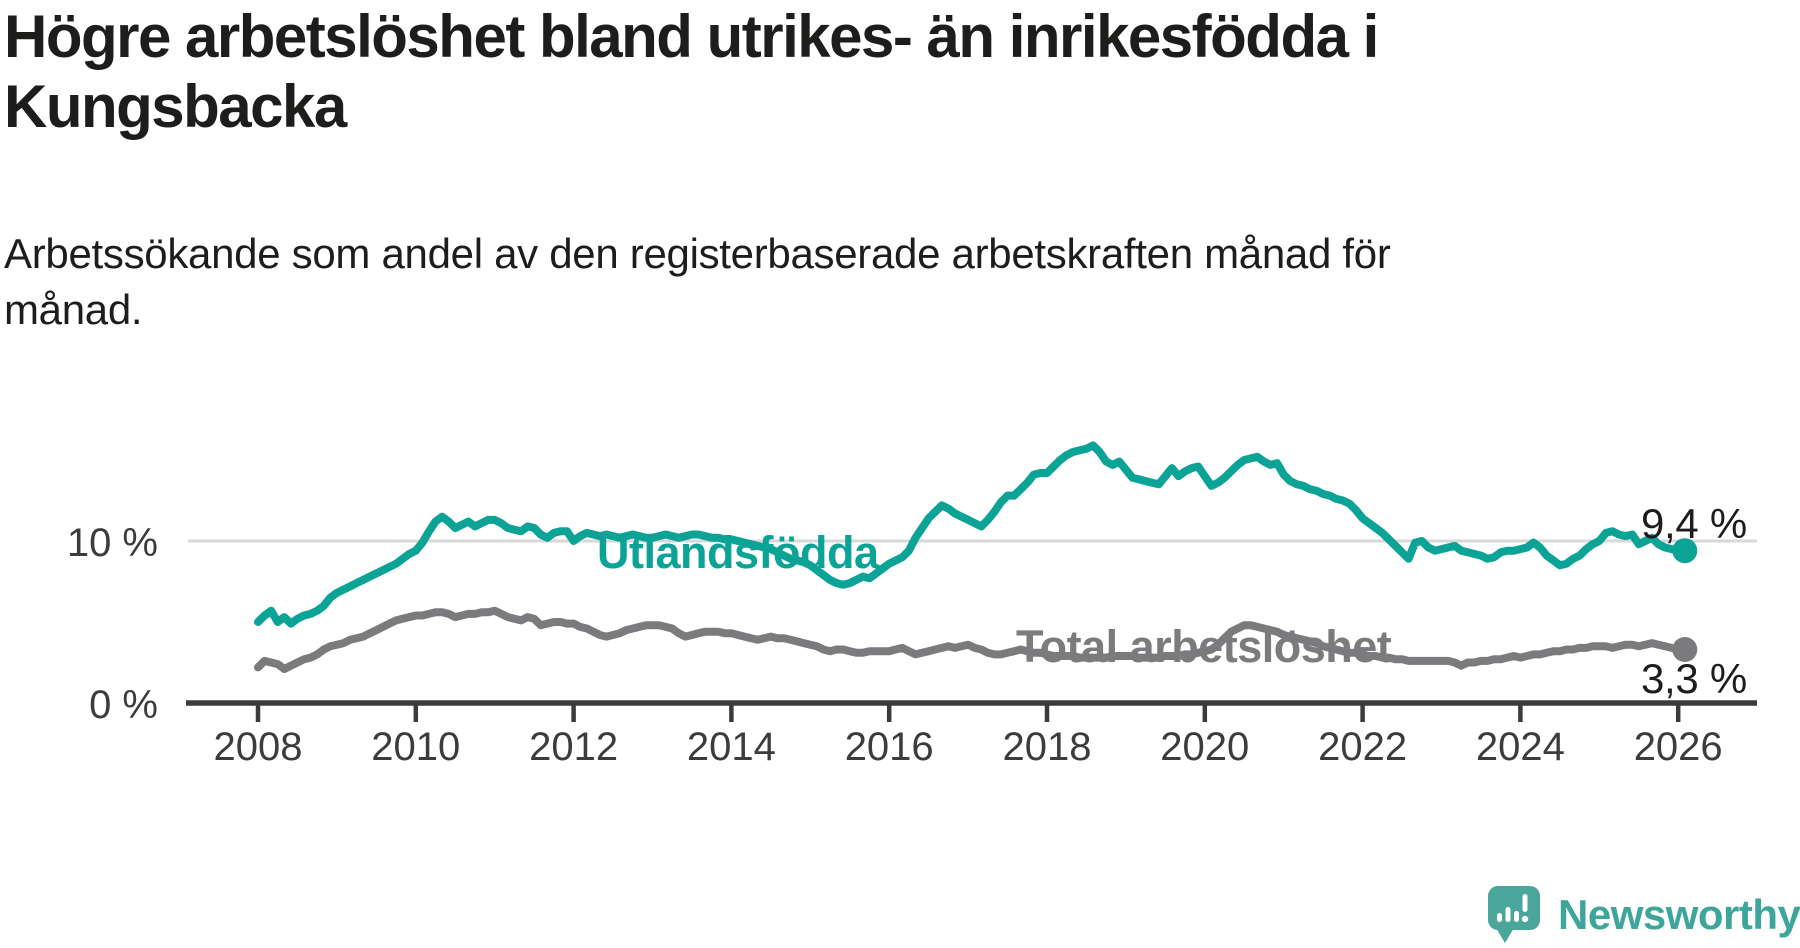  What do you see at coordinates (1679, 914) in the screenshot?
I see `newsworthy-logo-text: Newsworthy` at bounding box center [1679, 914].